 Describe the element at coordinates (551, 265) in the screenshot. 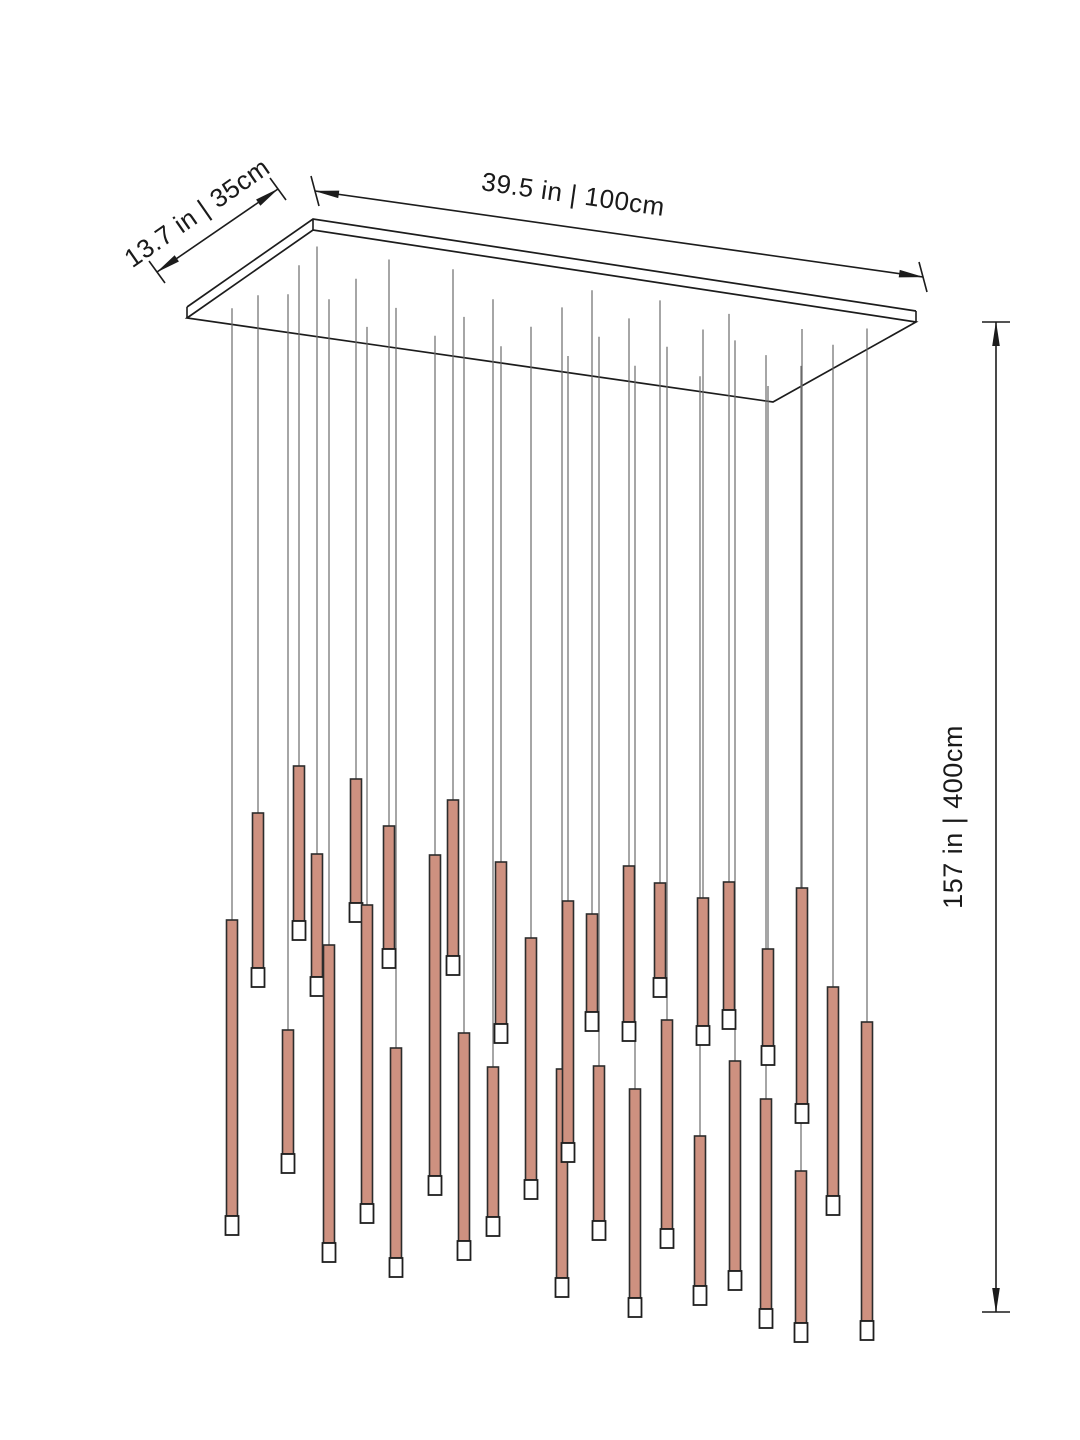

I see `canopy-top-edge` at that location.